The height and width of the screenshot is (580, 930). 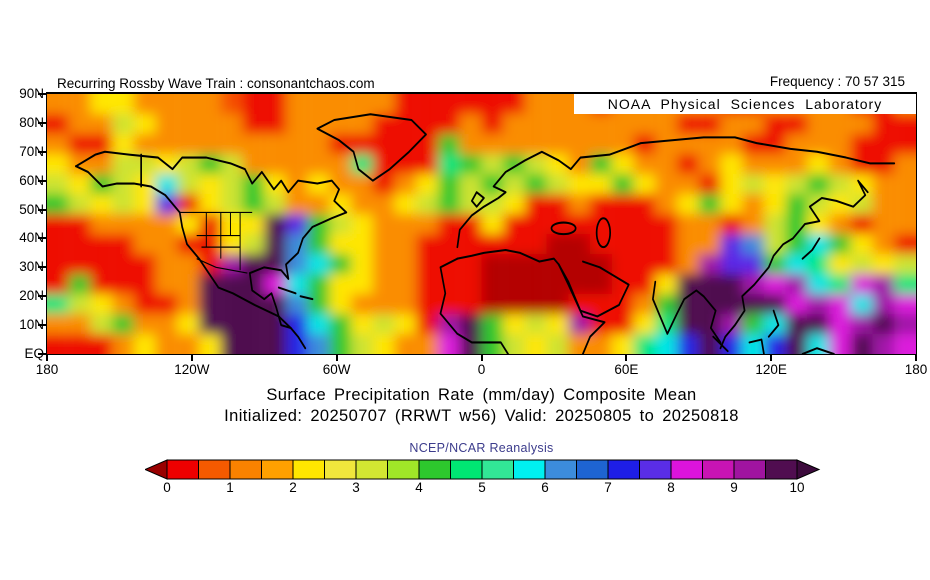 I want to click on lat-tick-label: 50N, so click(x=31, y=209).